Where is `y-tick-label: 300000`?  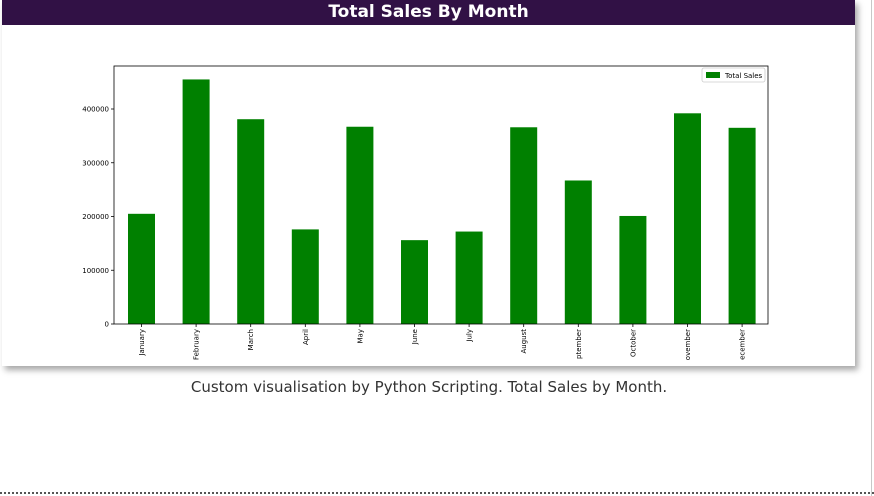
y-tick-label: 300000 is located at coordinates (95, 163).